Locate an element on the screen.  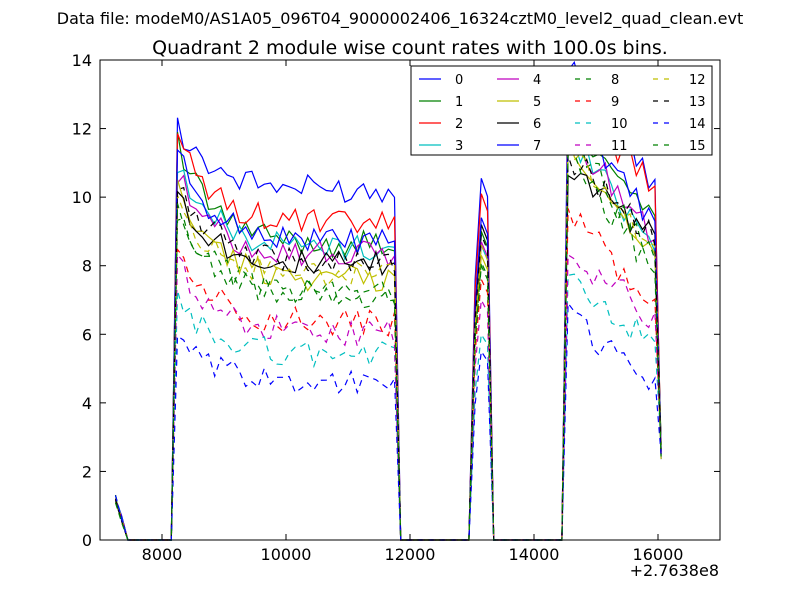
legend-label-3: 3 is located at coordinates (459, 146).